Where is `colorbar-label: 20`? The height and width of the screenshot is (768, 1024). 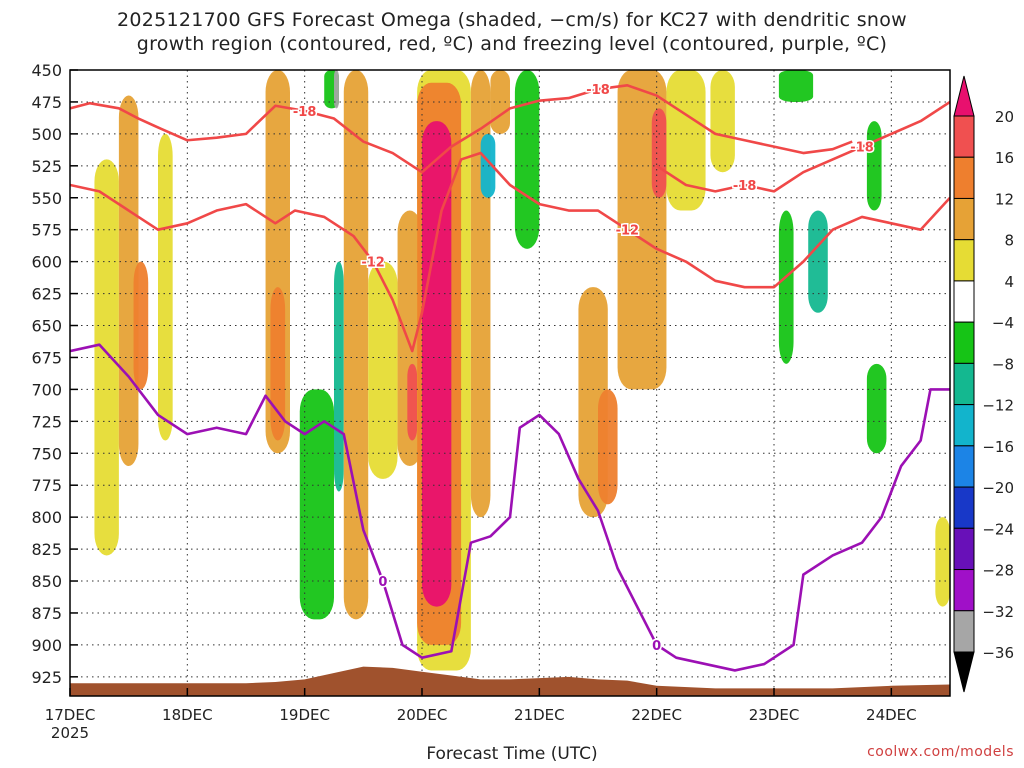
colorbar-label: 20 is located at coordinates (1004, 117).